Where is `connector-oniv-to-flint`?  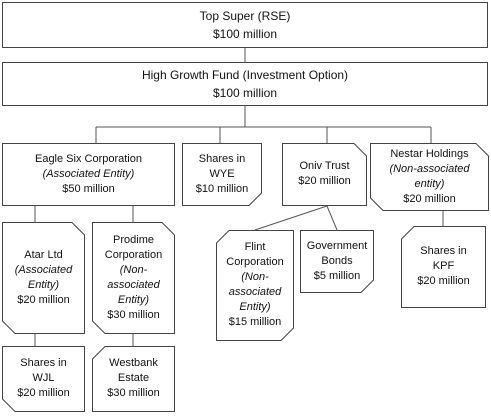 connector-oniv-to-flint is located at coordinates (291, 218).